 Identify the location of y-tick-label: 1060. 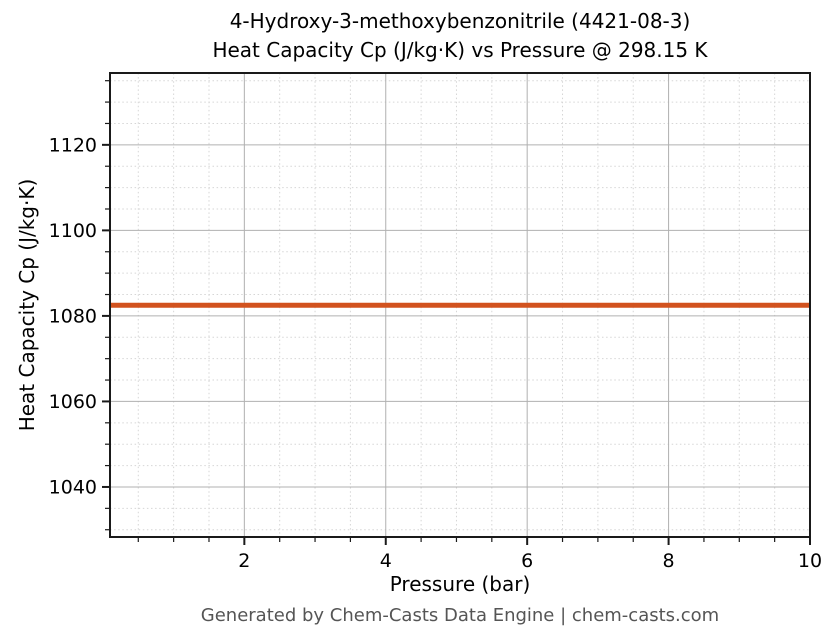
(73, 402).